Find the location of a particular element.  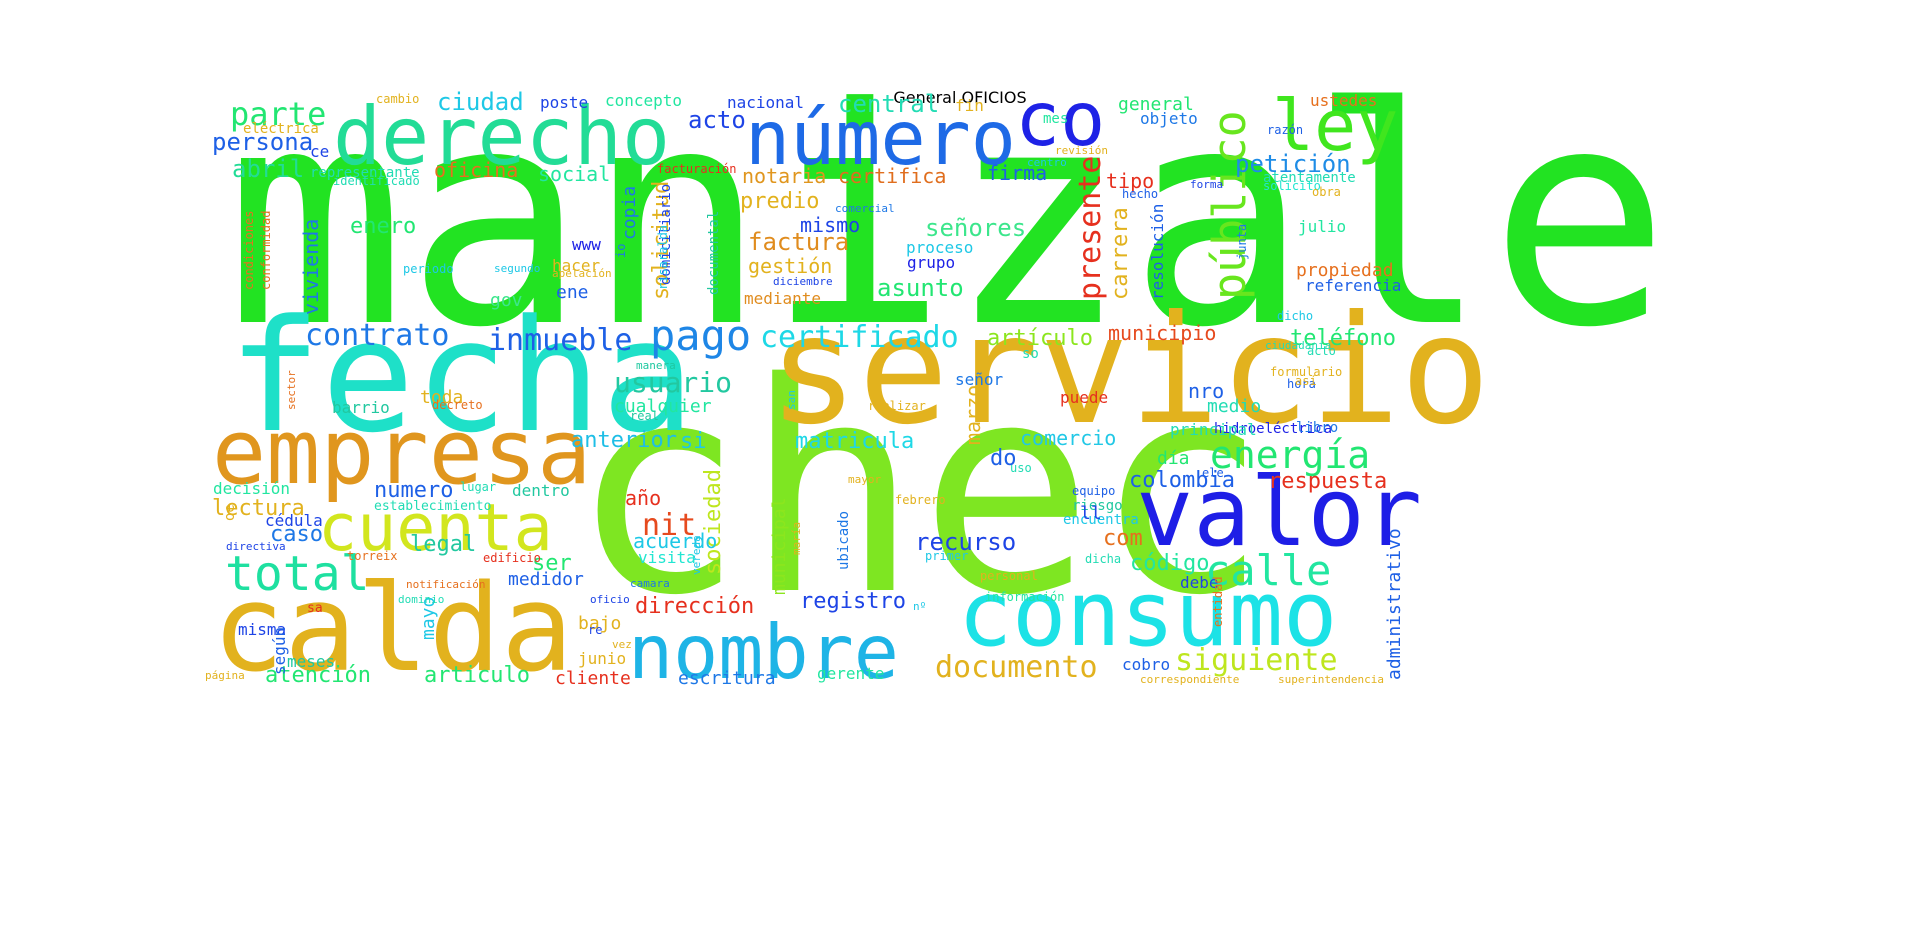

word-33: notaria is located at coordinates (784, 176).